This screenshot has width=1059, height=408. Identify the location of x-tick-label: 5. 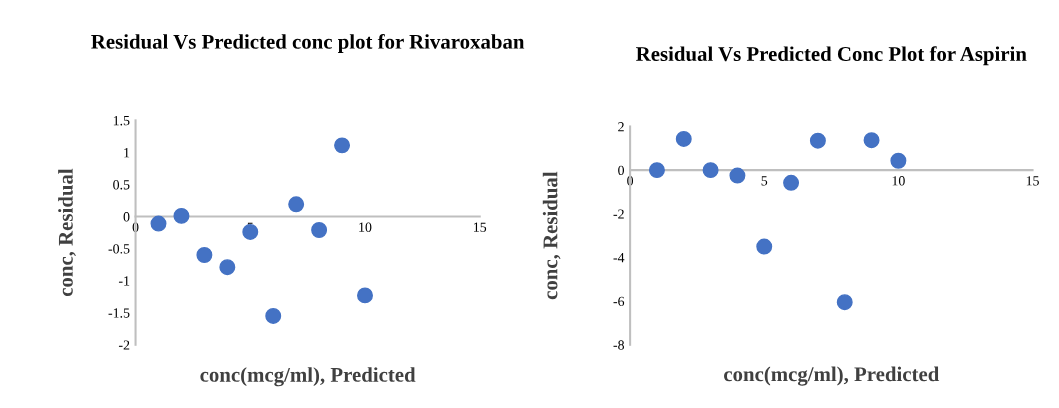
(764, 181).